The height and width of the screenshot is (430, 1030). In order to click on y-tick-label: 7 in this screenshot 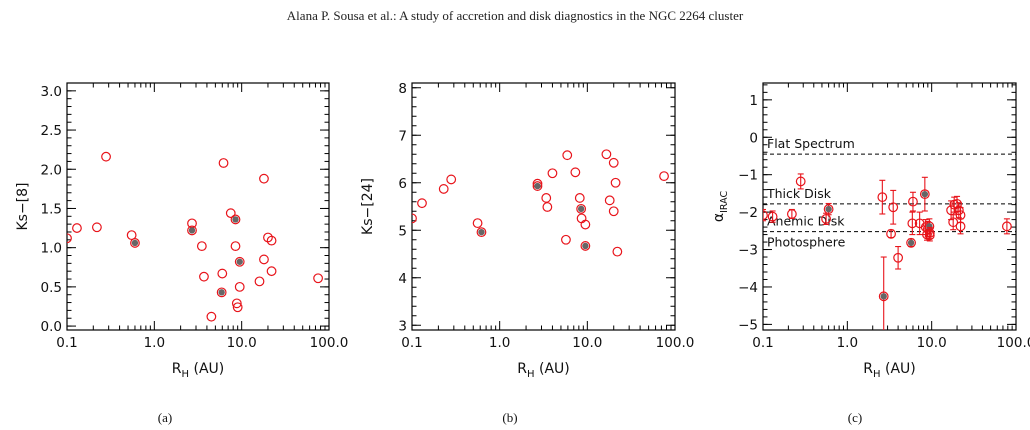, I will do `click(402, 136)`.